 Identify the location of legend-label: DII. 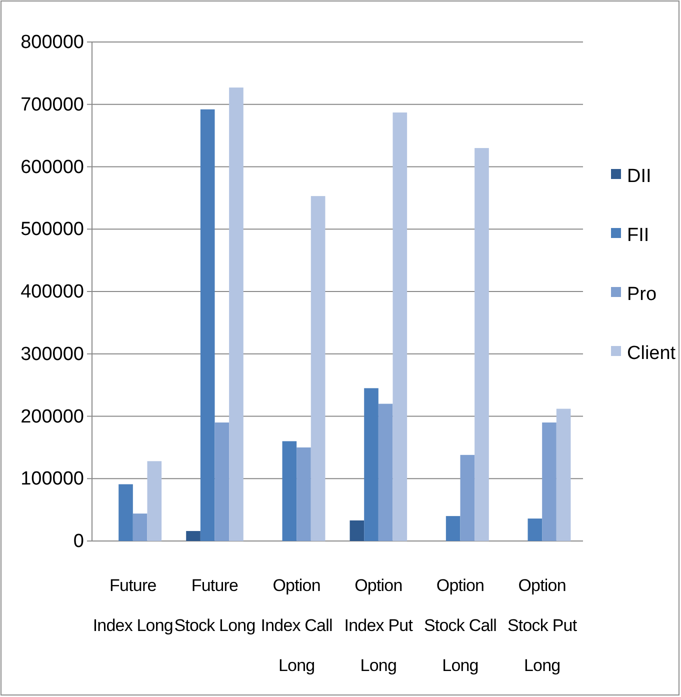
(639, 176).